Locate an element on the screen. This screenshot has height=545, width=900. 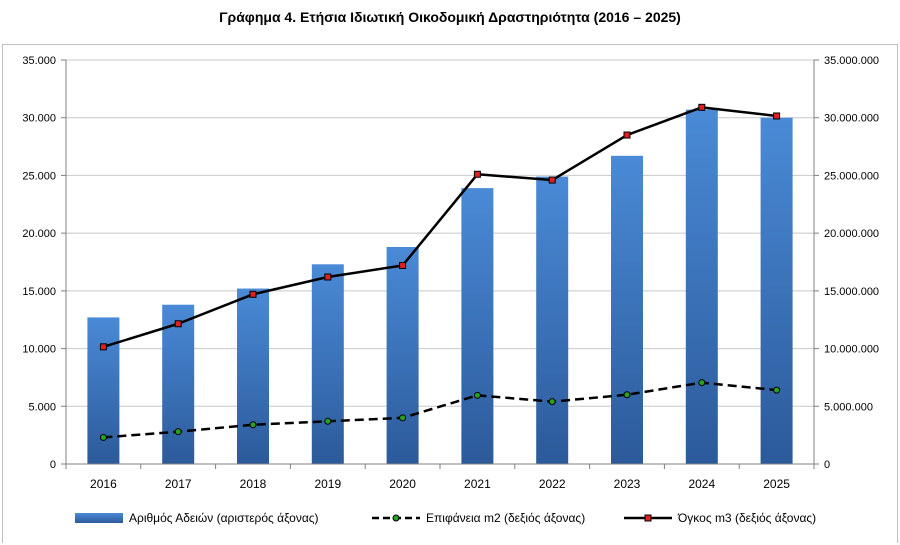
x-tick-label: 2016 is located at coordinates (103, 484).